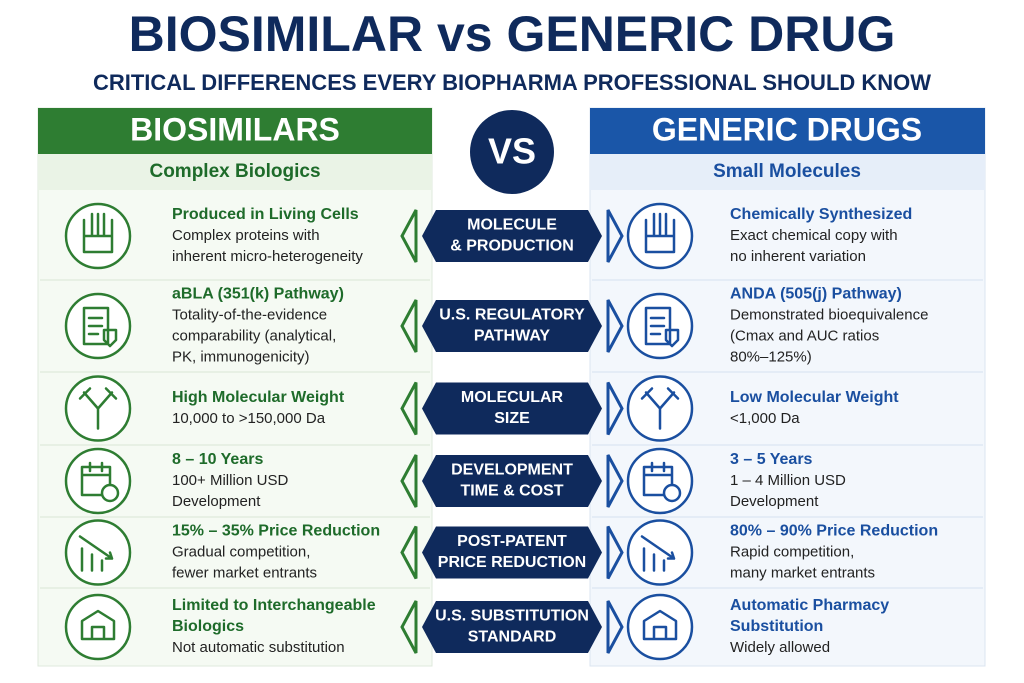 The width and height of the screenshot is (1024, 683). What do you see at coordinates (274, 605) in the screenshot?
I see `item-title: Limited to Interchangeable` at bounding box center [274, 605].